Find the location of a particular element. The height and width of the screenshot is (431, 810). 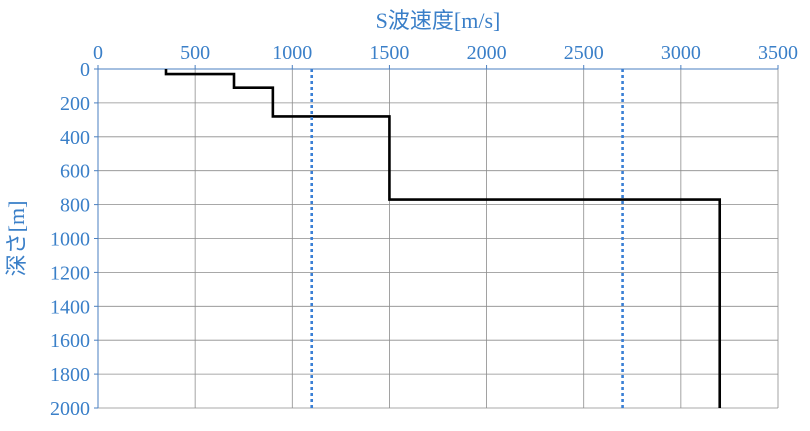

x-tick-label: 1000 is located at coordinates (292, 53).